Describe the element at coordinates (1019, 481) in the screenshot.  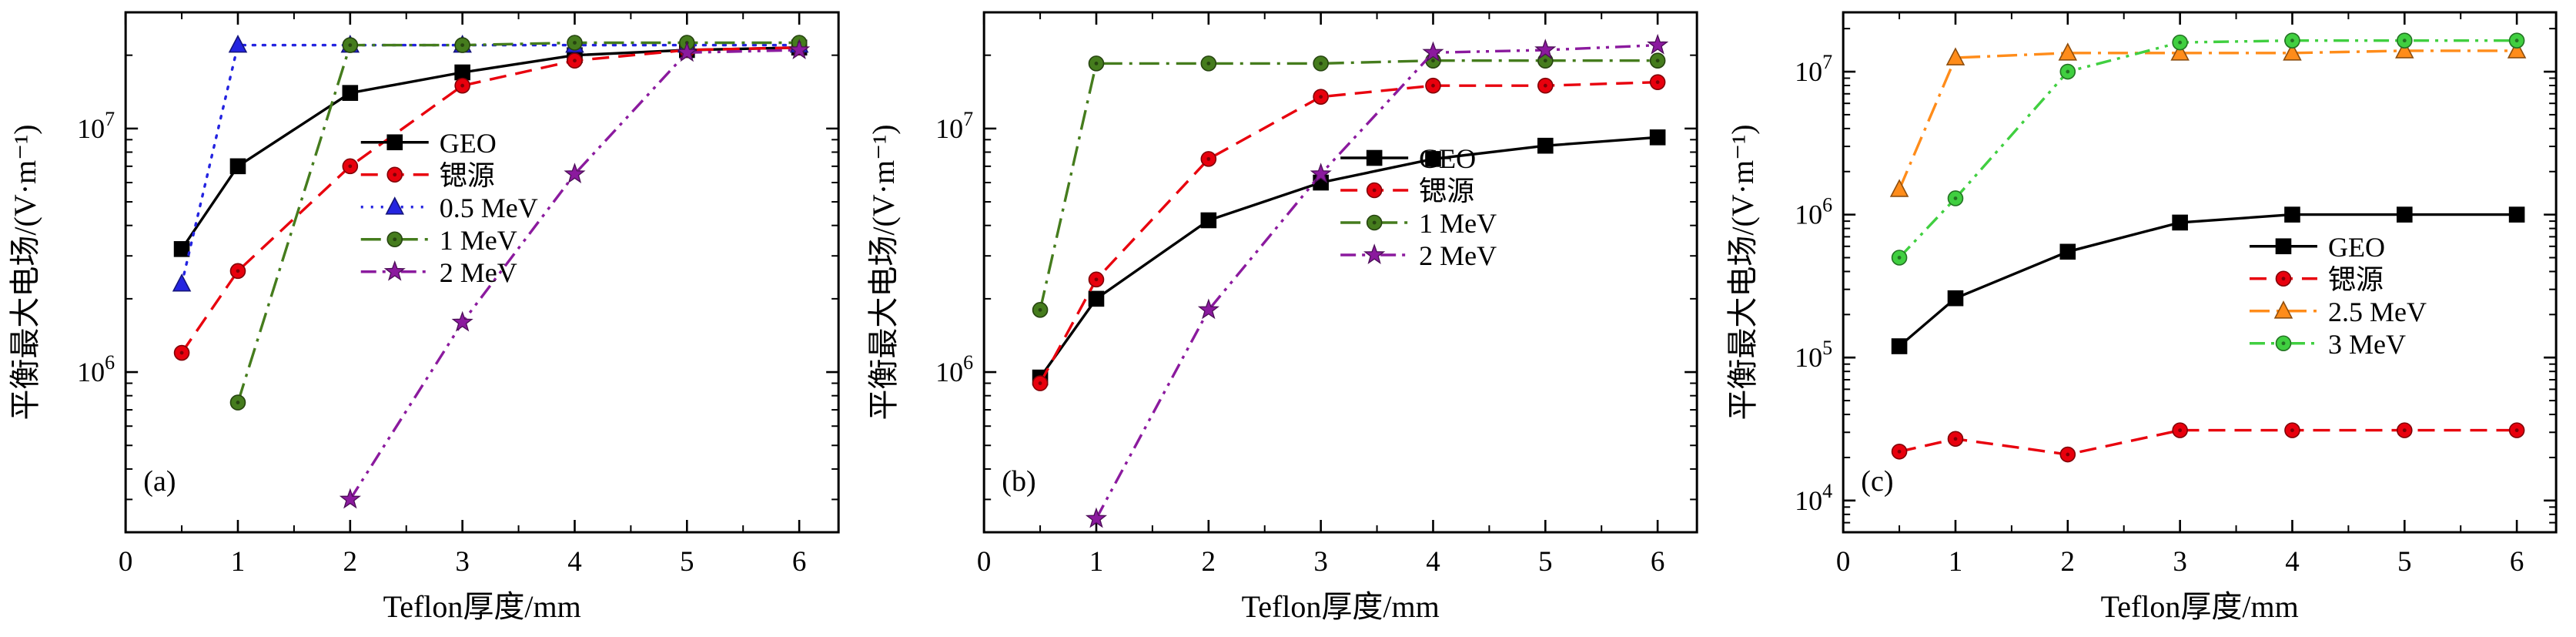
I see `panel-label: (b)` at that location.